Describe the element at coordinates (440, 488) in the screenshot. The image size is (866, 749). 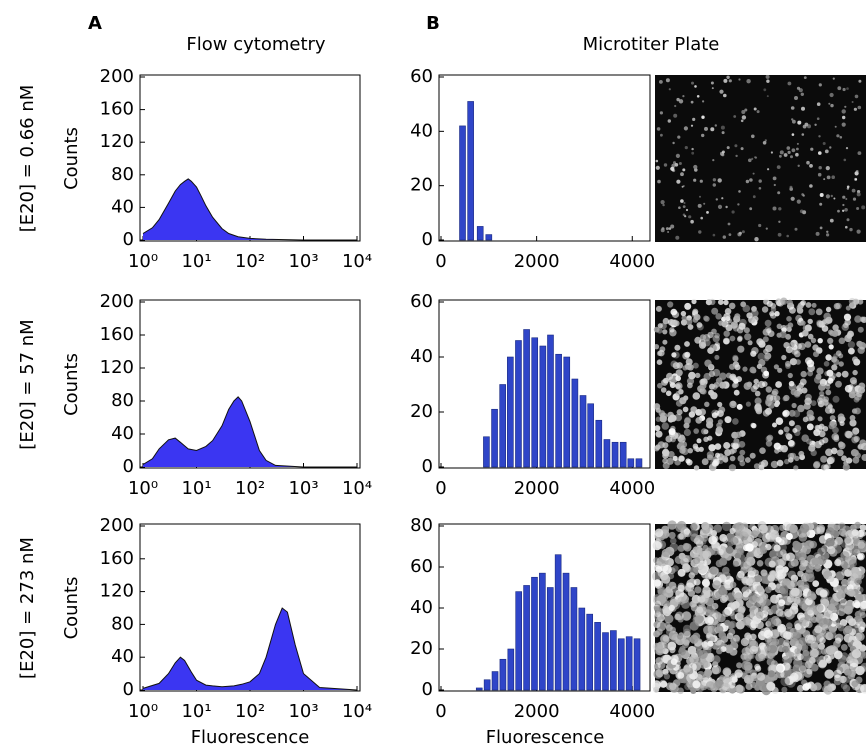
I see `x-tick-label: 0` at that location.